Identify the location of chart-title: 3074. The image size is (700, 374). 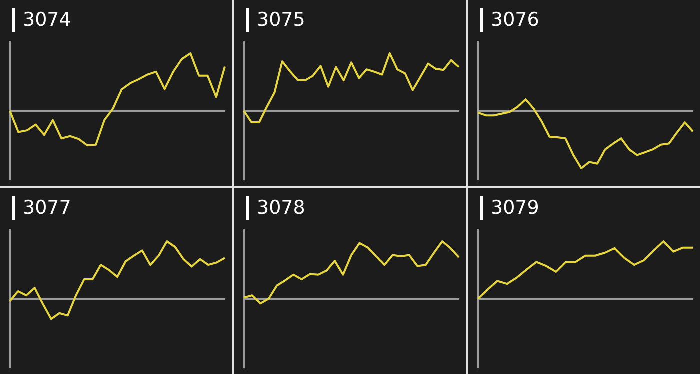
(42, 20).